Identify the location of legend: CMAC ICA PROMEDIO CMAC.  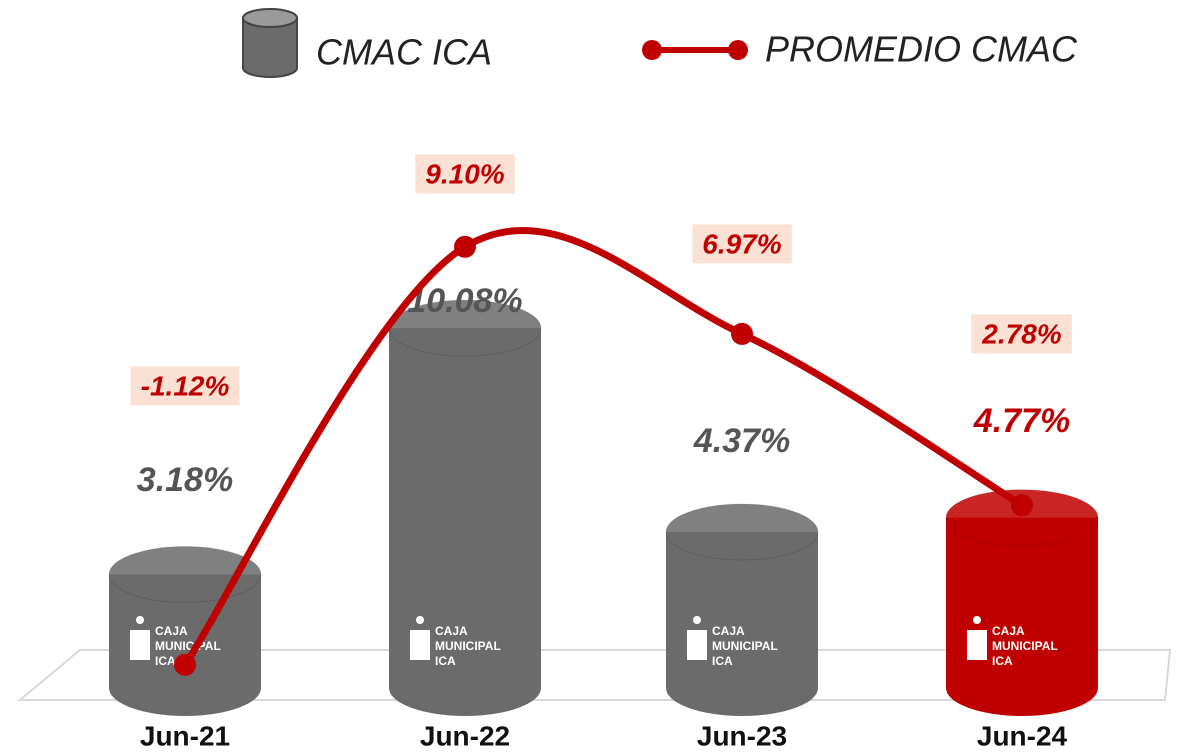
(660, 43).